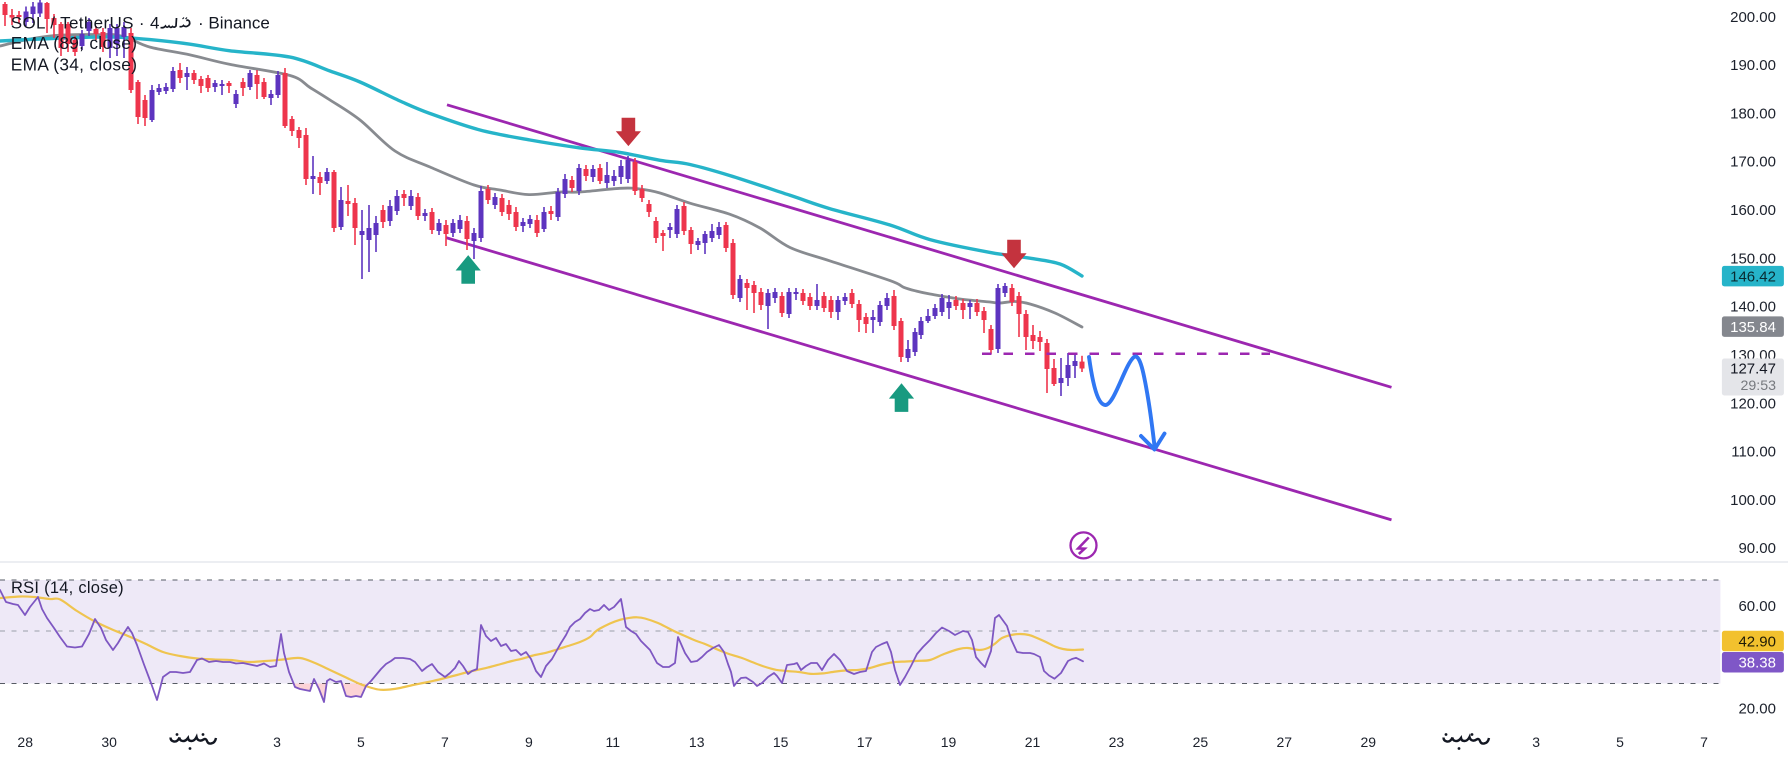  What do you see at coordinates (1753, 17) in the screenshot?
I see `svg-text: 200.00` at bounding box center [1753, 17].